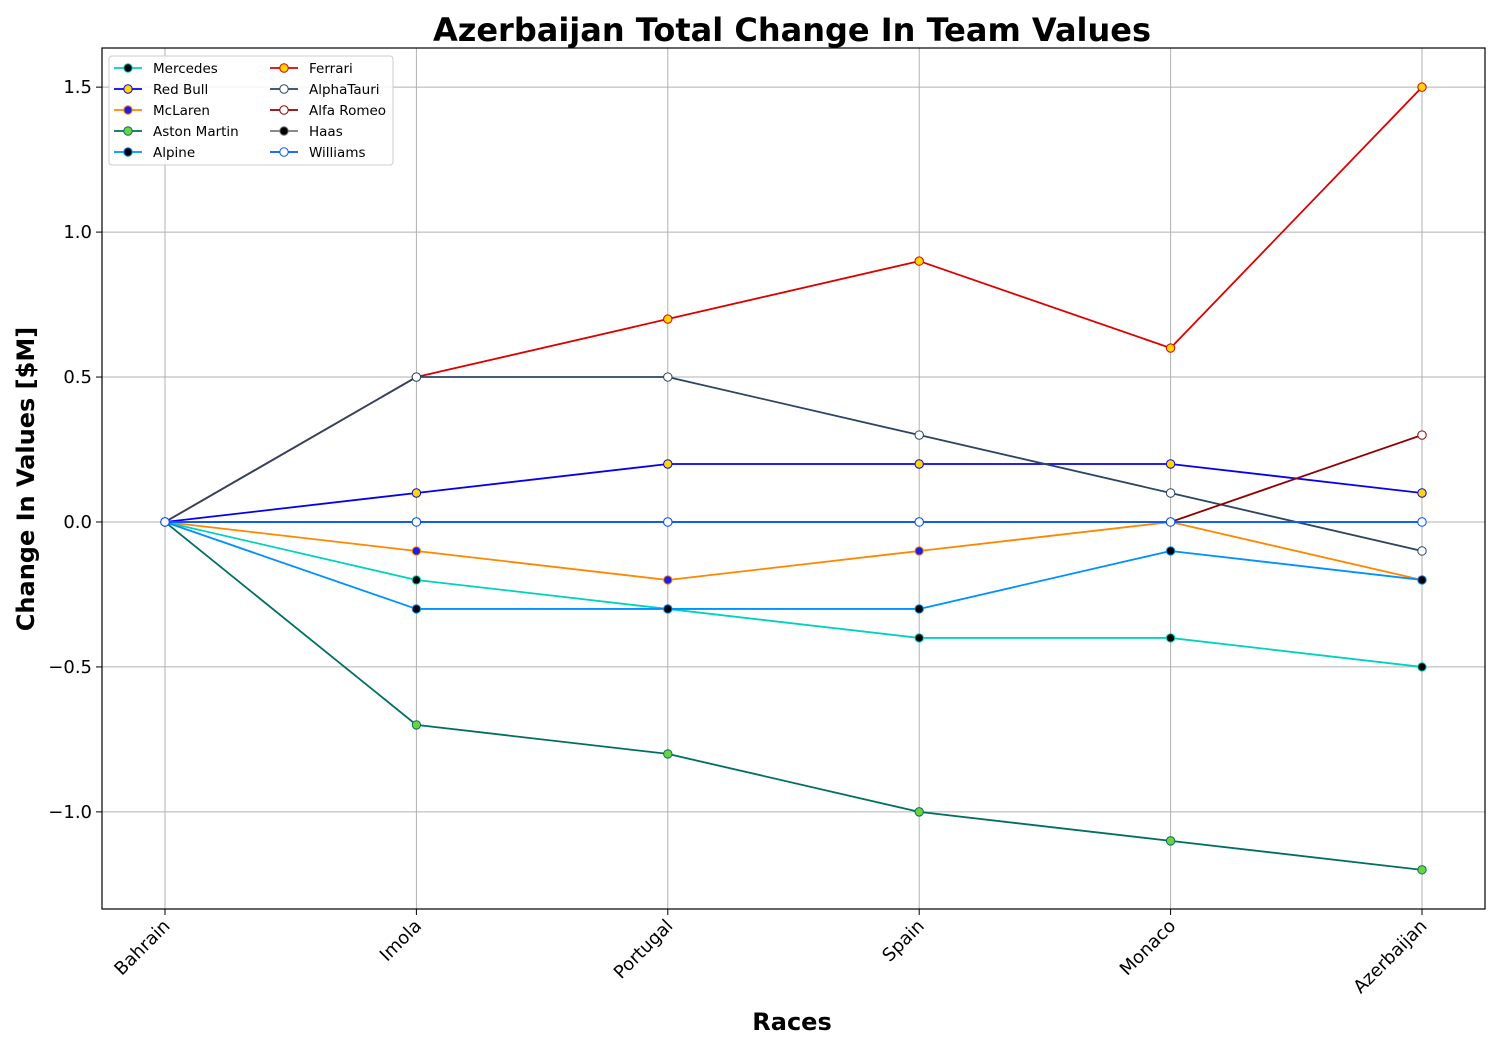  I want to click on y-tick-label: −0.5, so click(70, 667).